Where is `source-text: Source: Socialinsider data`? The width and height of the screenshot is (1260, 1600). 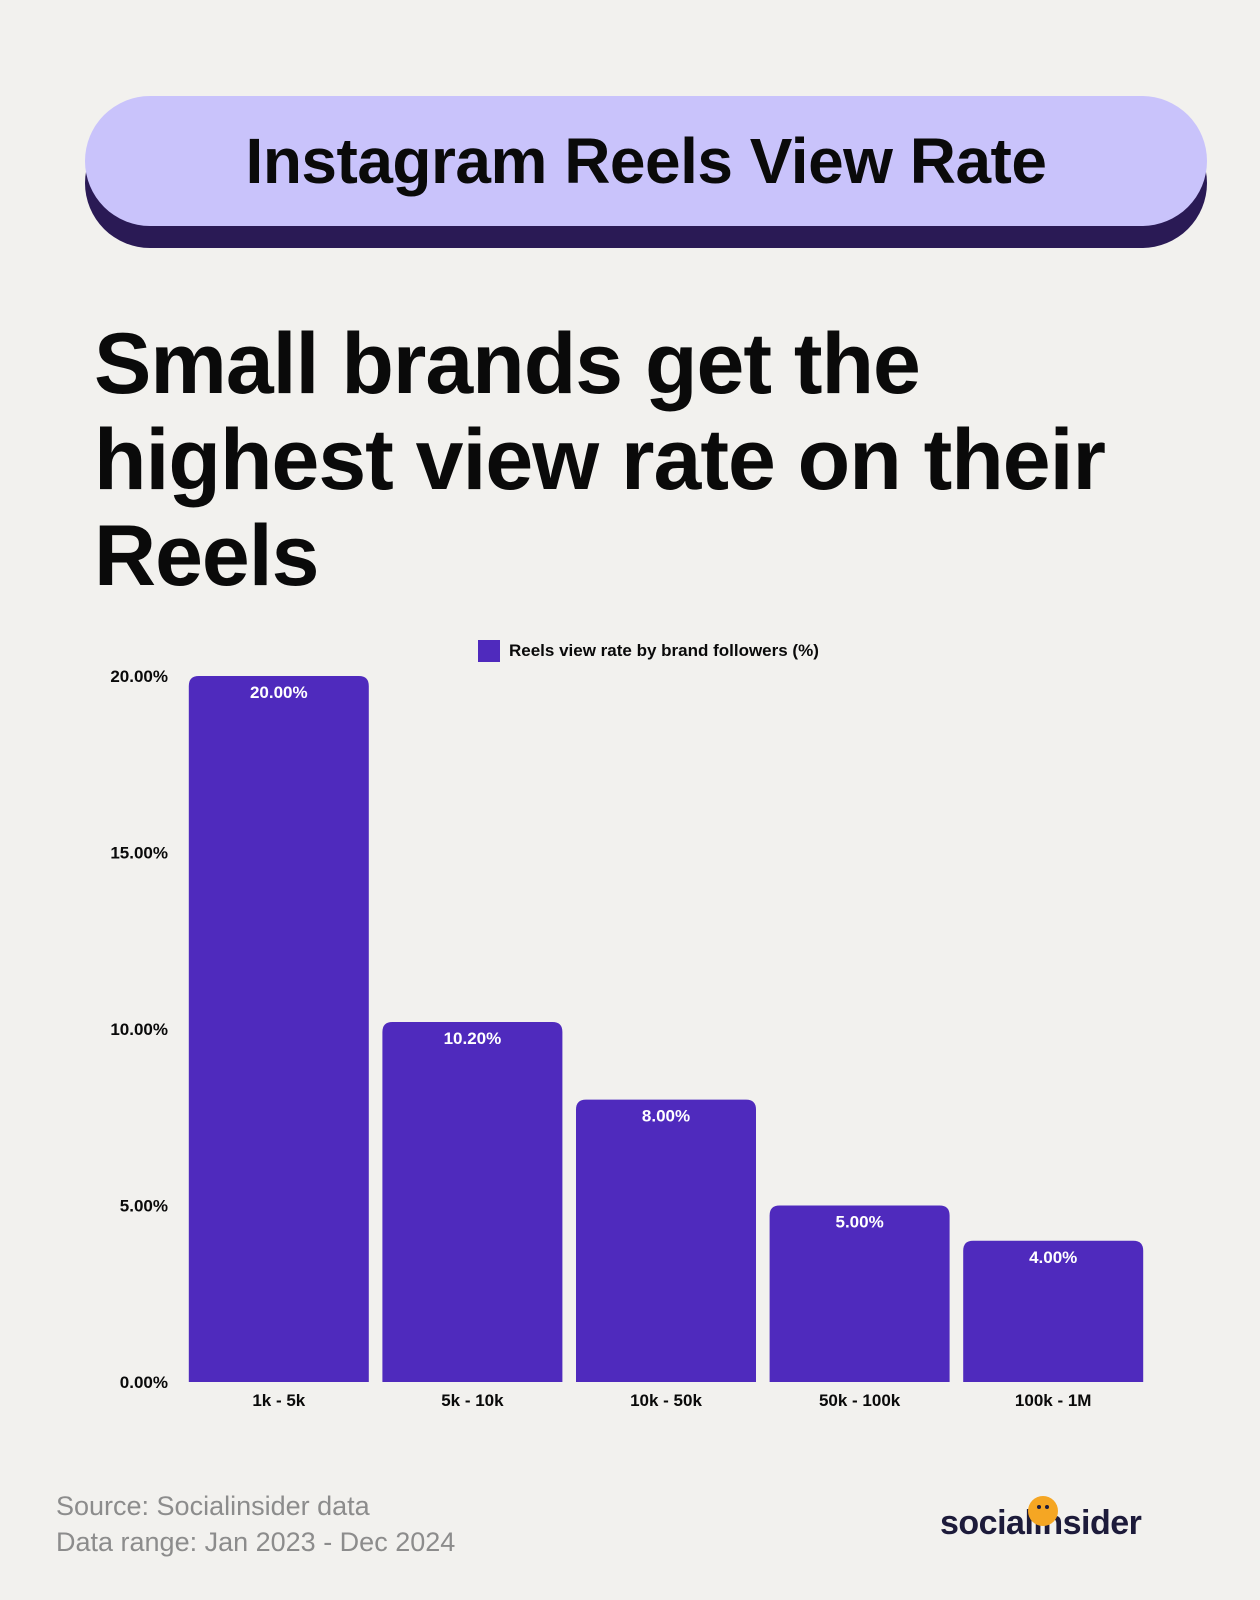
source-text: Source: Socialinsider data is located at coordinates (213, 1506).